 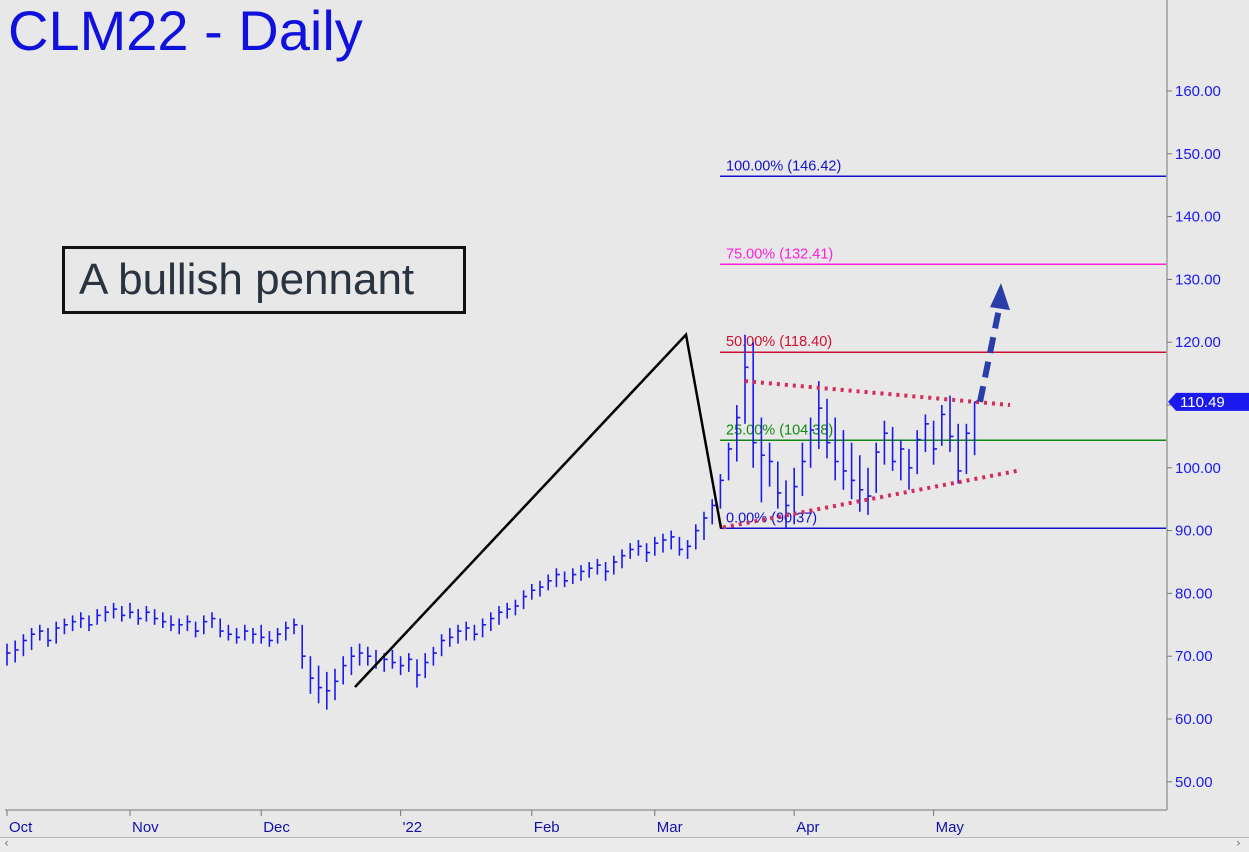 I want to click on y-tick-label: 70.00, so click(x=1194, y=656).